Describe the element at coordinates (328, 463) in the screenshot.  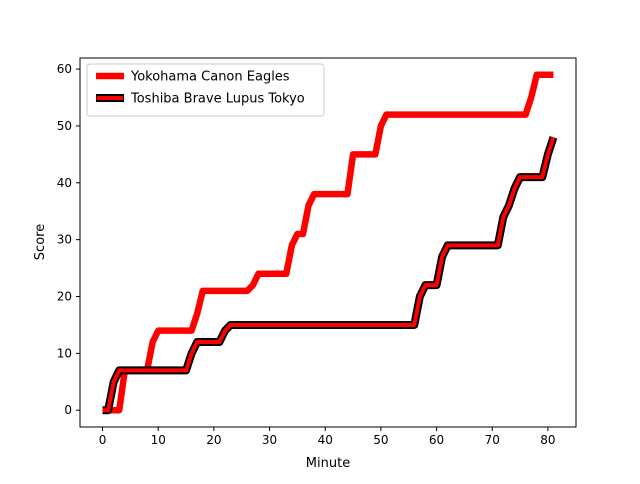
I see `x-axis-label: Minute` at that location.